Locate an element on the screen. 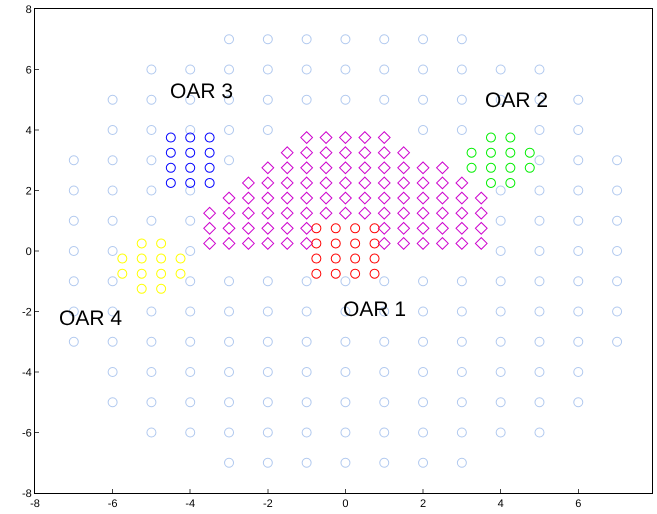 Image resolution: width=657 pixels, height=514 pixels. x-tick-label: 2 is located at coordinates (423, 504).